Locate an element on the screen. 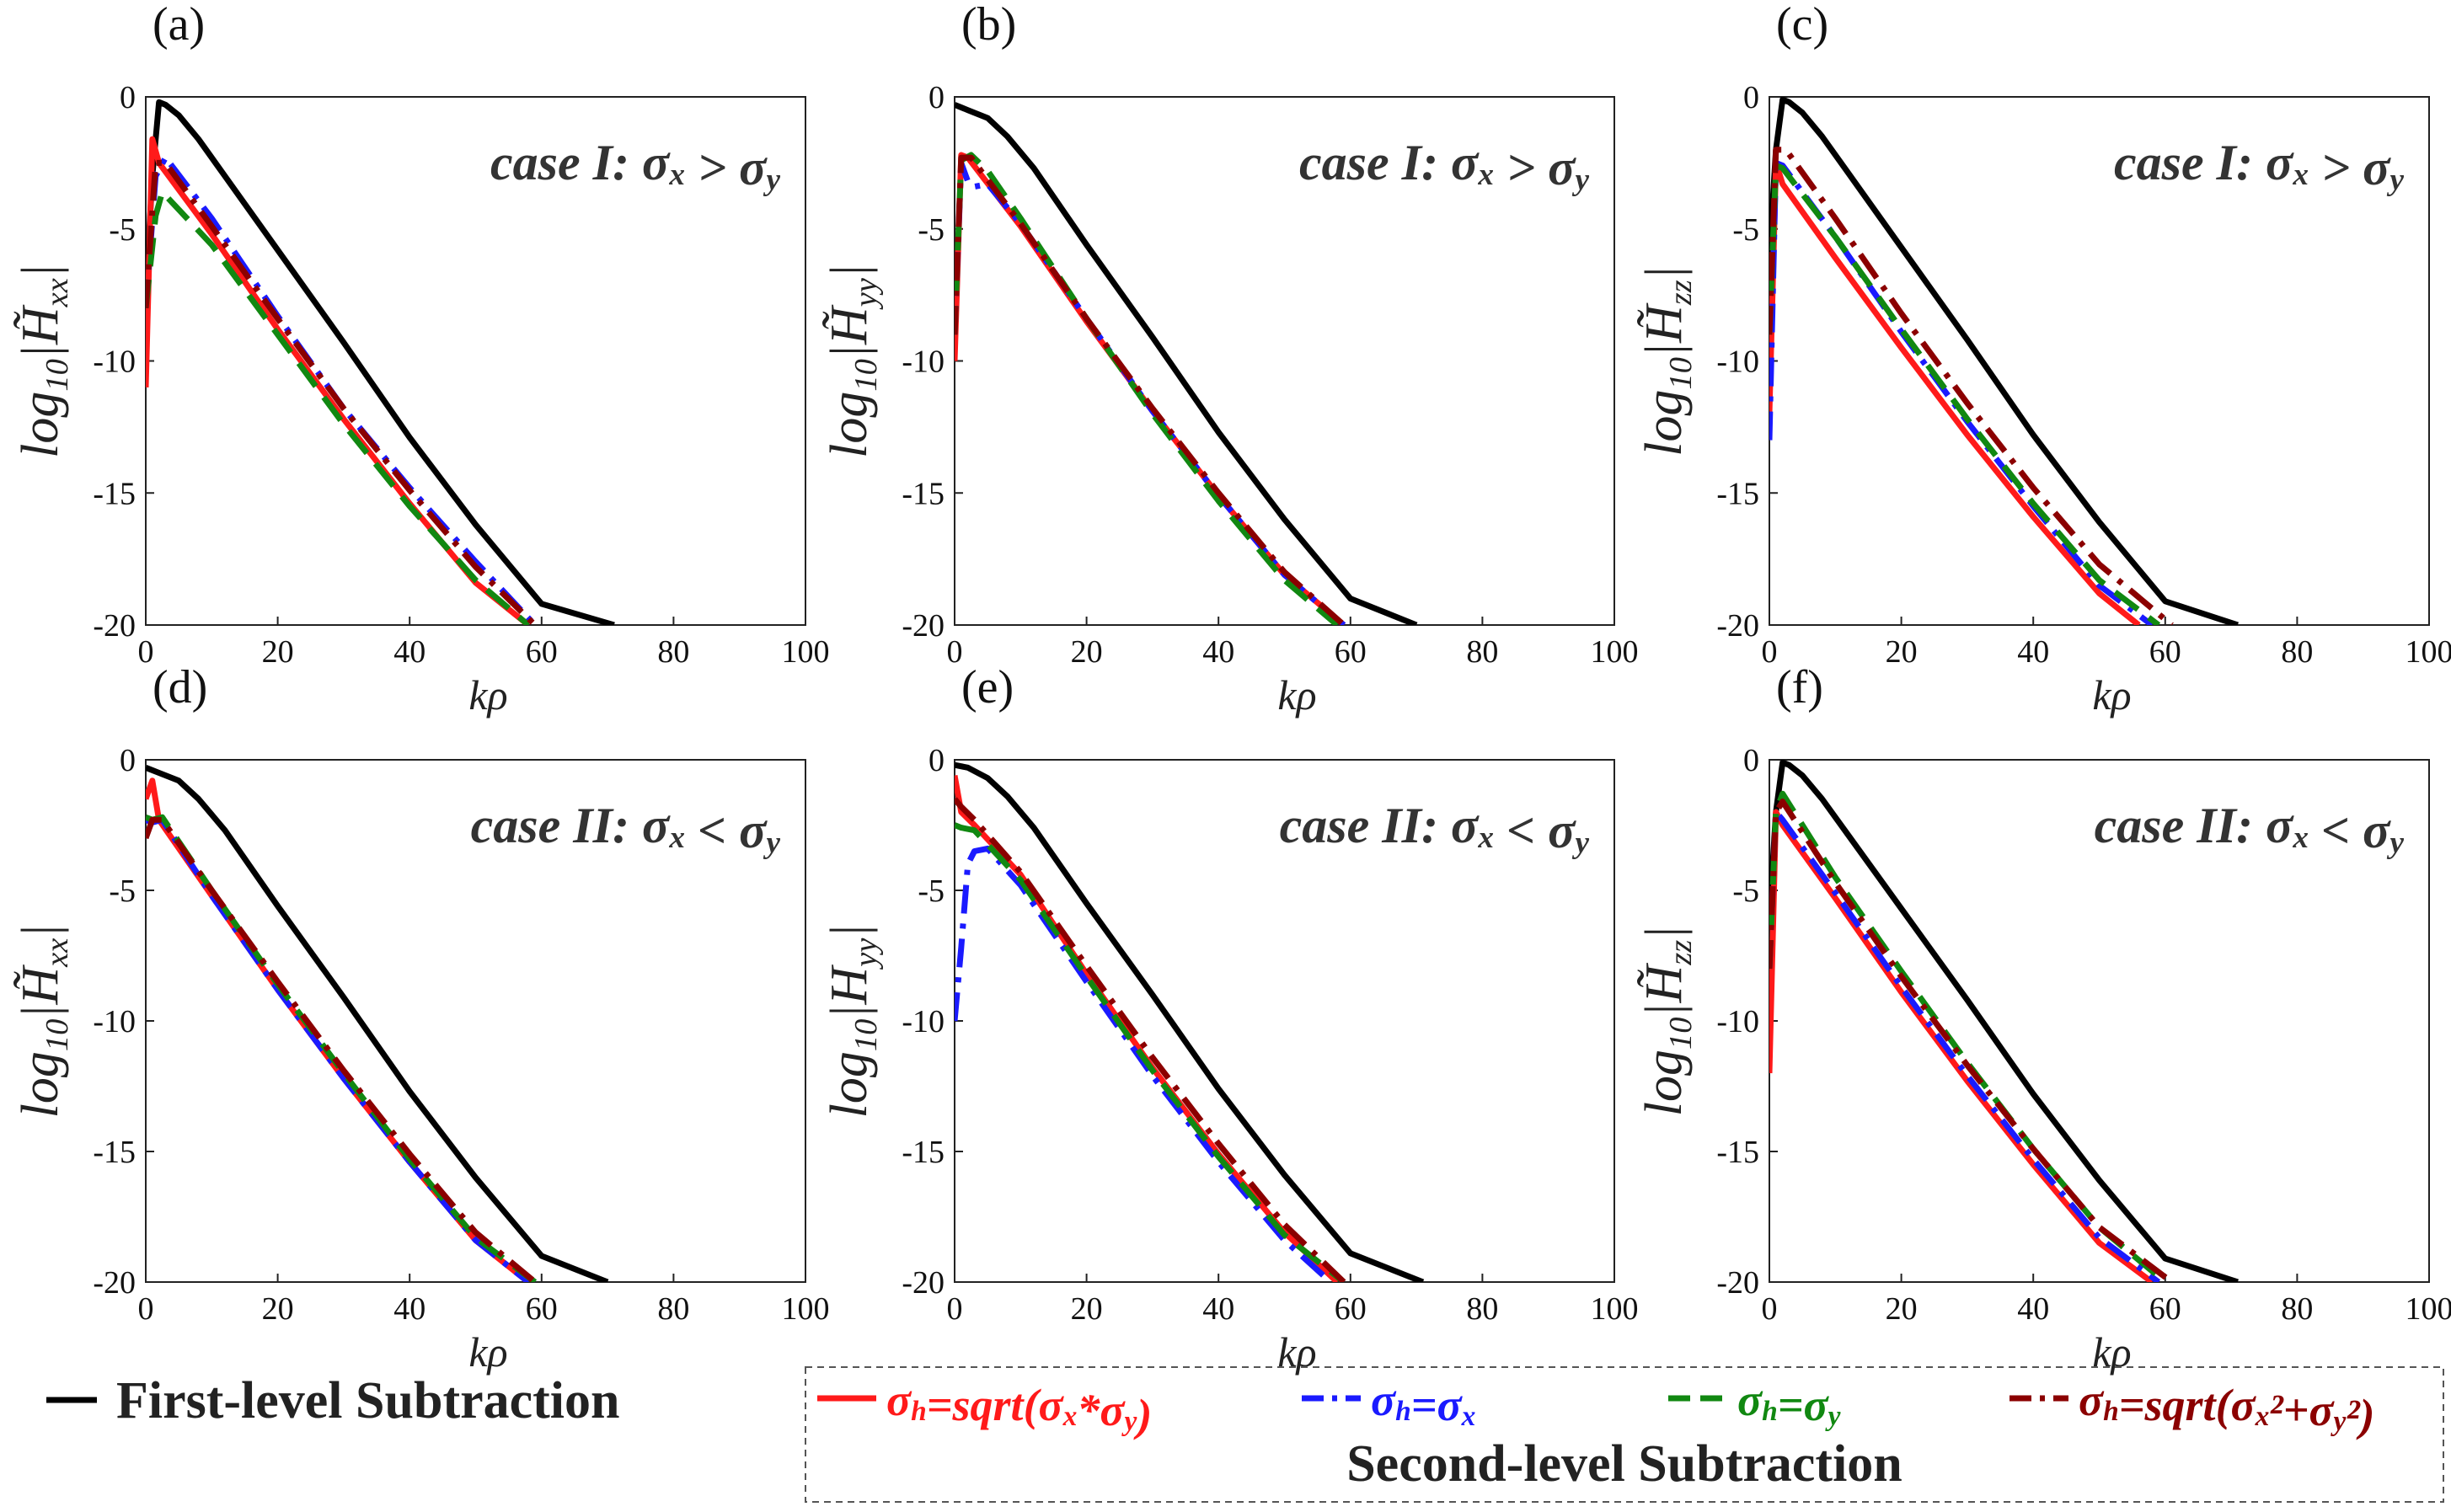 This screenshot has height=1512, width=2451. legend-first-level-label: First-level Subtraction is located at coordinates (368, 1400).